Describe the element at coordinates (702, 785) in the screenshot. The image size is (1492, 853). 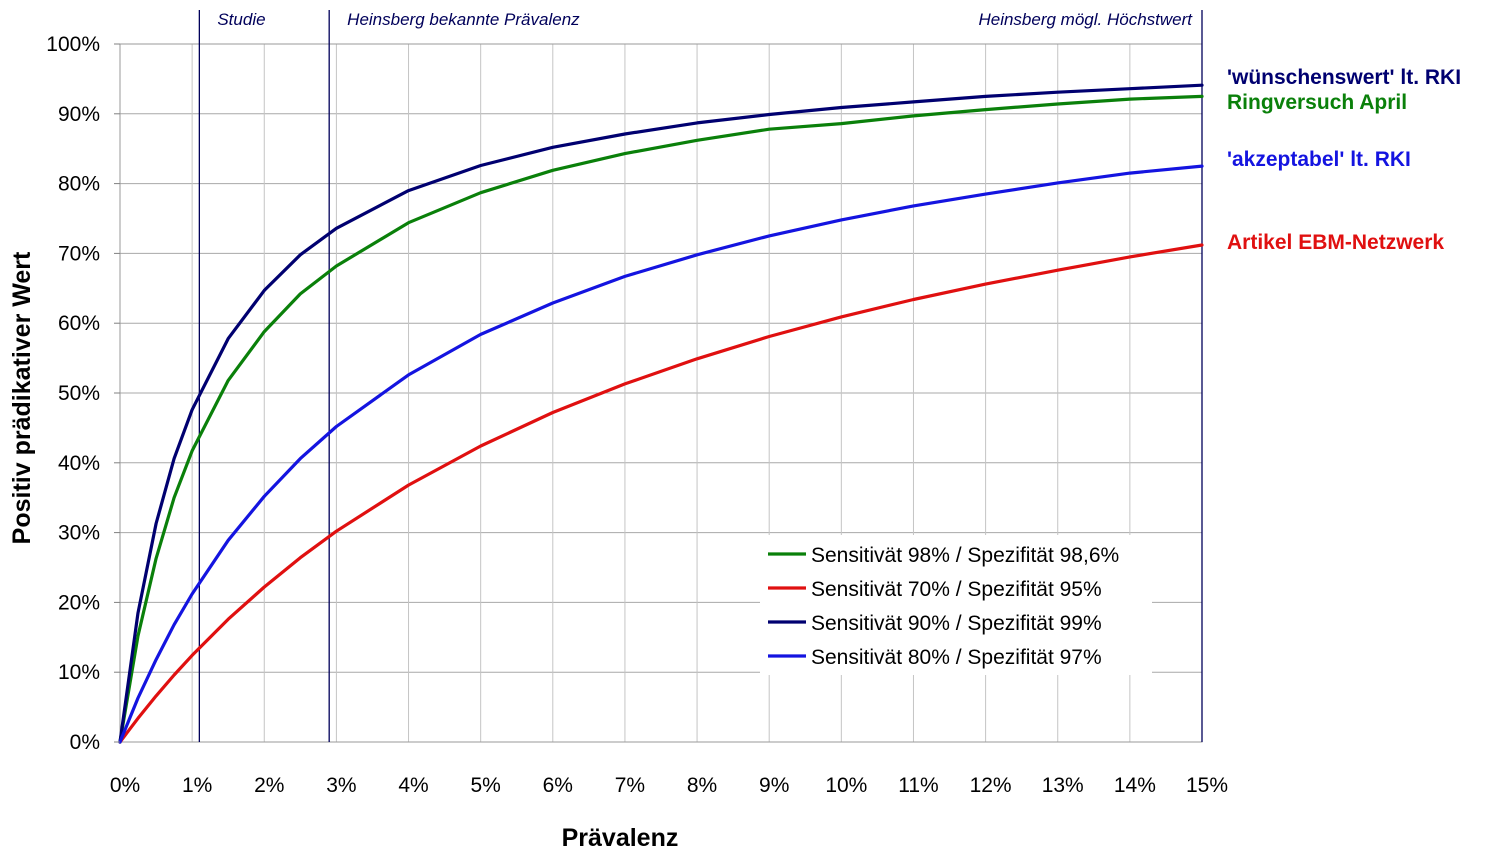
I see `x-tick-label: 8%` at that location.